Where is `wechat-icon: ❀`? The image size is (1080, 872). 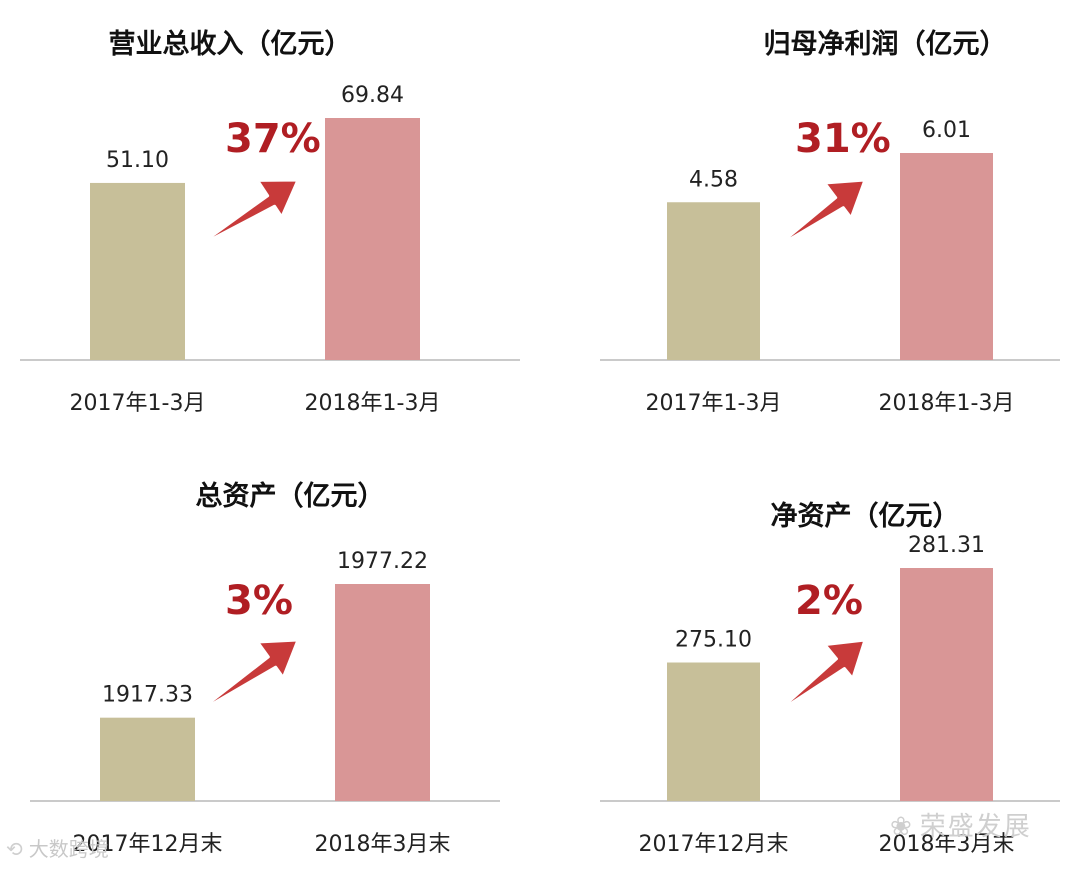 wechat-icon: ❀ is located at coordinates (902, 827).